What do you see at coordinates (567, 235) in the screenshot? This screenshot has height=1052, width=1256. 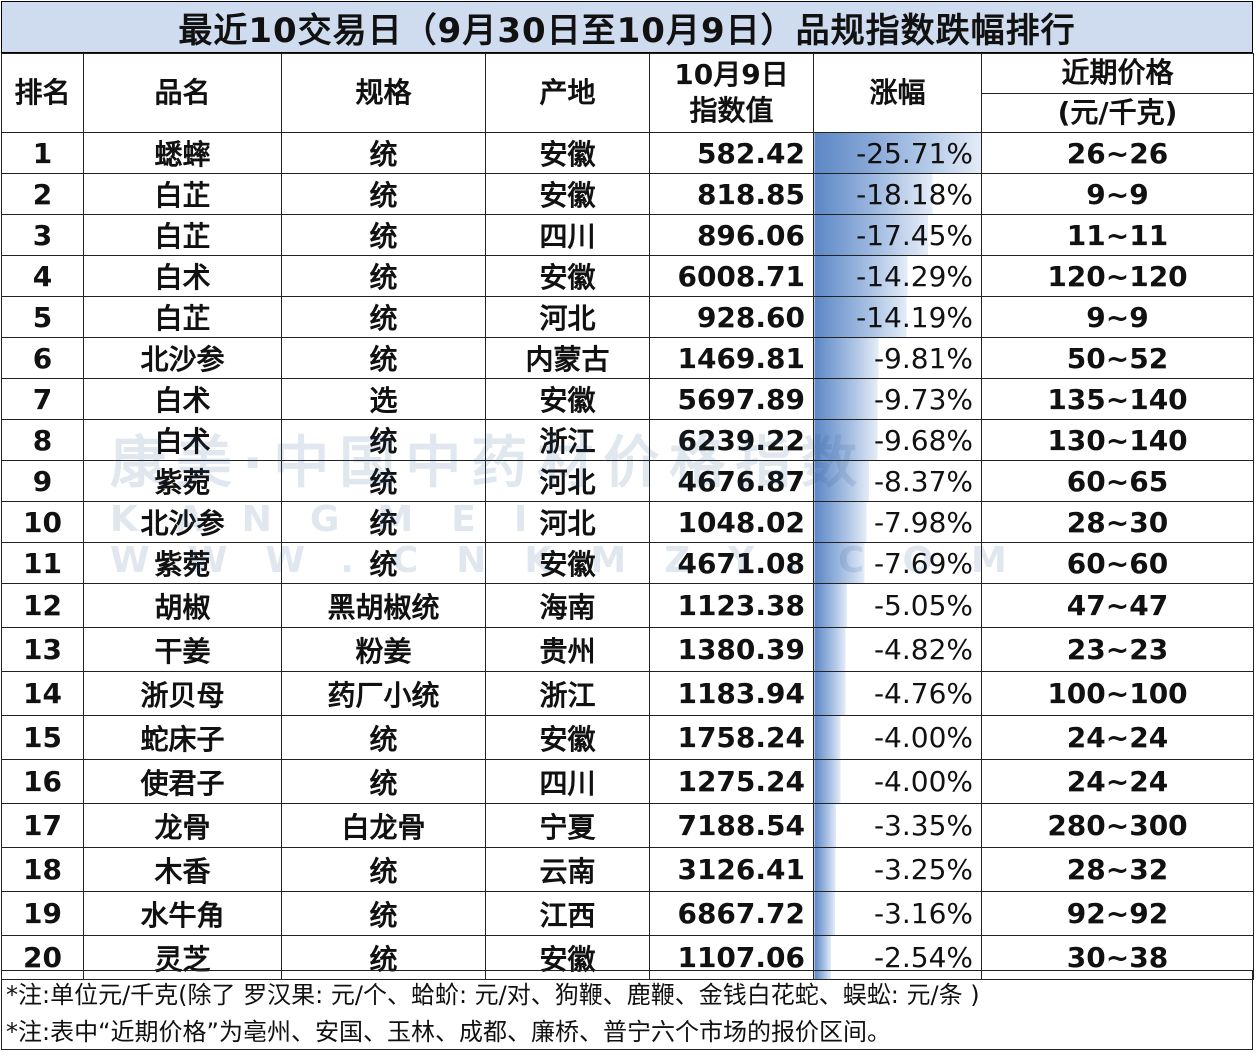 I see `cell-origin: 四川` at bounding box center [567, 235].